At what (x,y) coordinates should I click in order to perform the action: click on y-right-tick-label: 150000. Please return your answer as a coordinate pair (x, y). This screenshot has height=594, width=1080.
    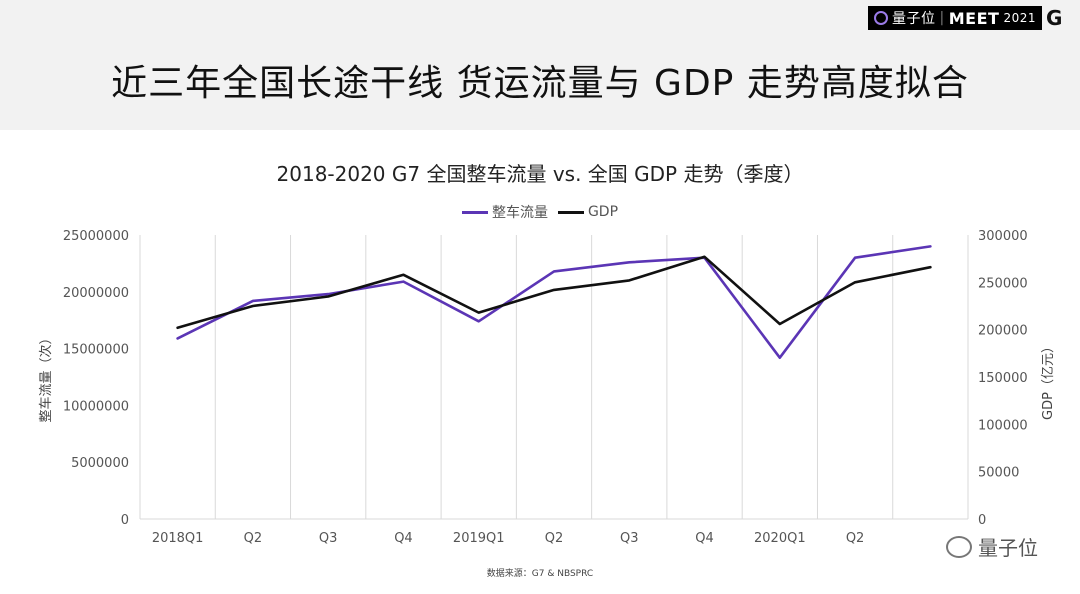
    Looking at the image, I should click on (1003, 378).